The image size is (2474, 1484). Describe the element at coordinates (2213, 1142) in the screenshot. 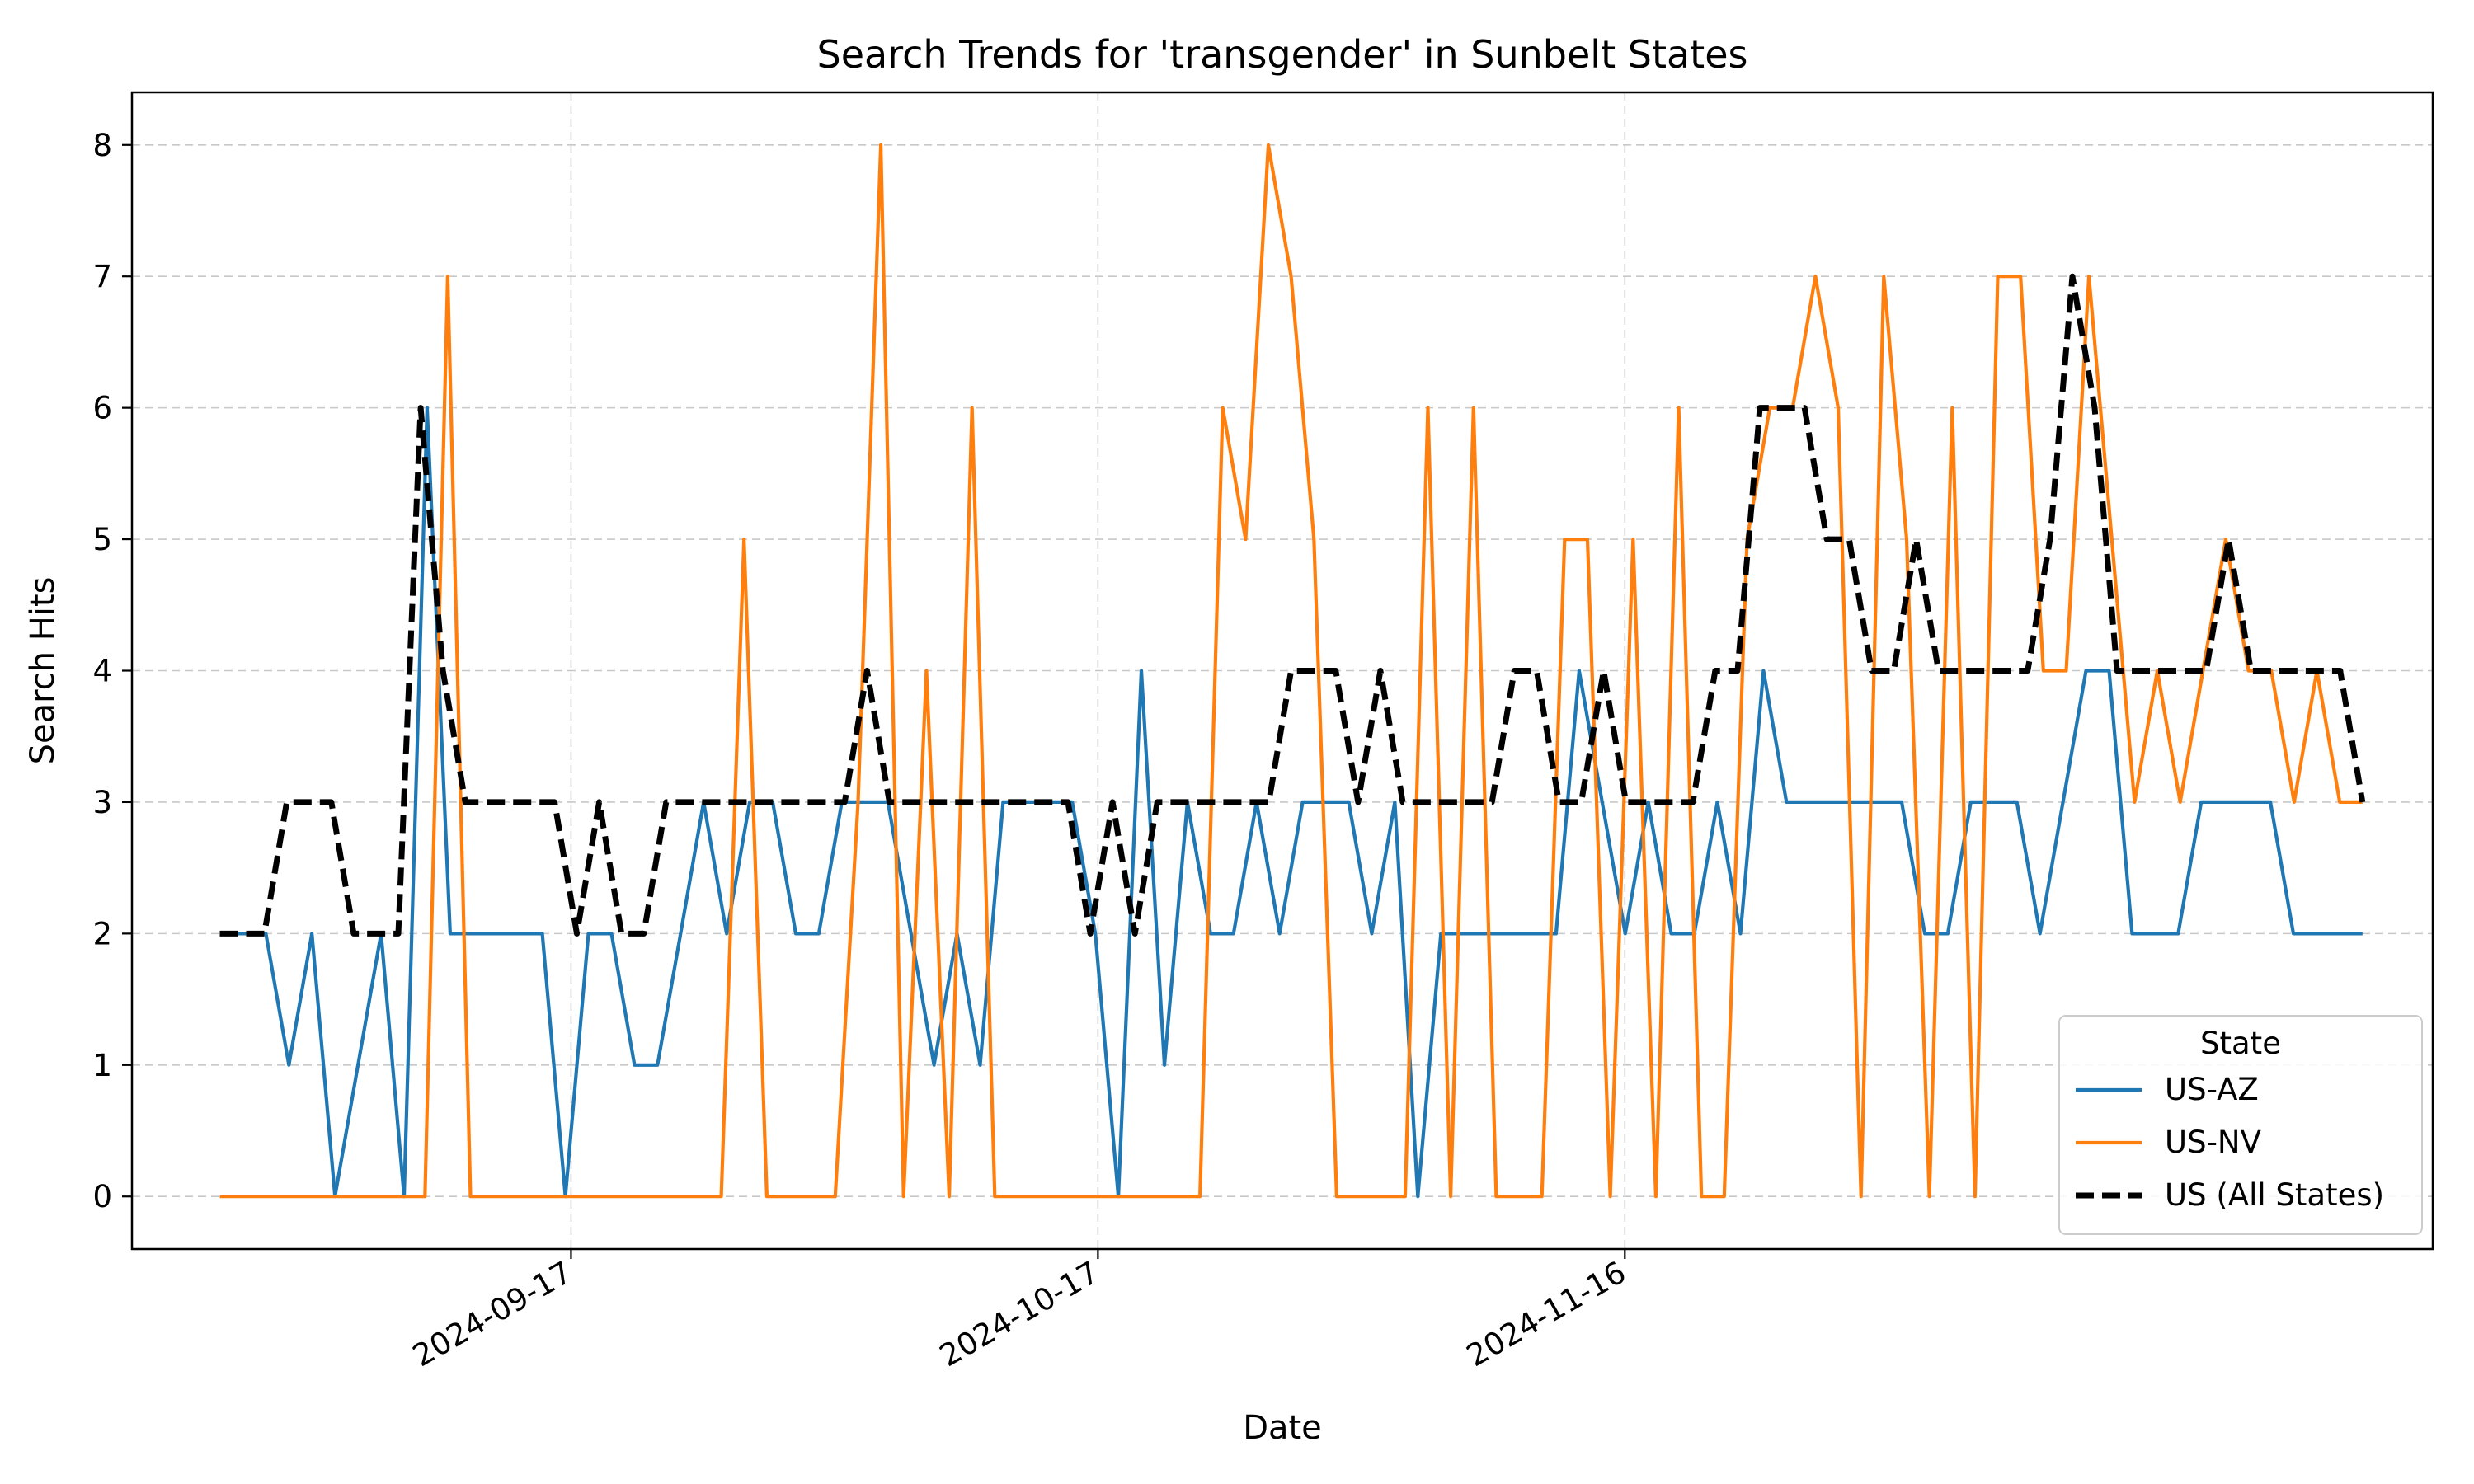

I see `legend-label: US-NV` at that location.